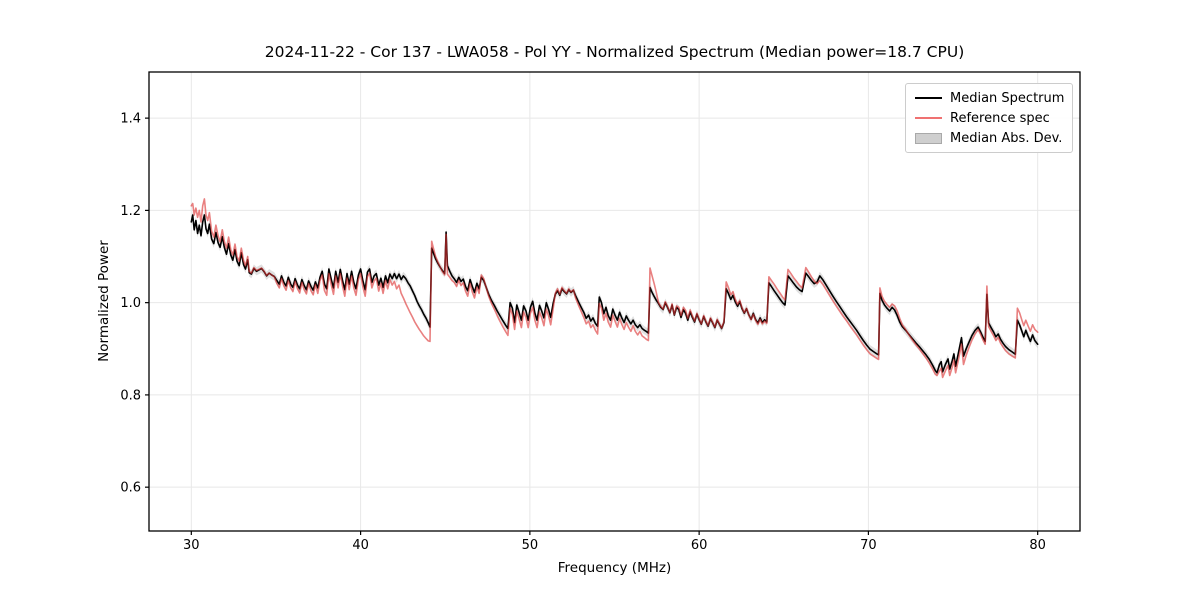  I want to click on reference-spec-line-swatch, so click(928, 118).